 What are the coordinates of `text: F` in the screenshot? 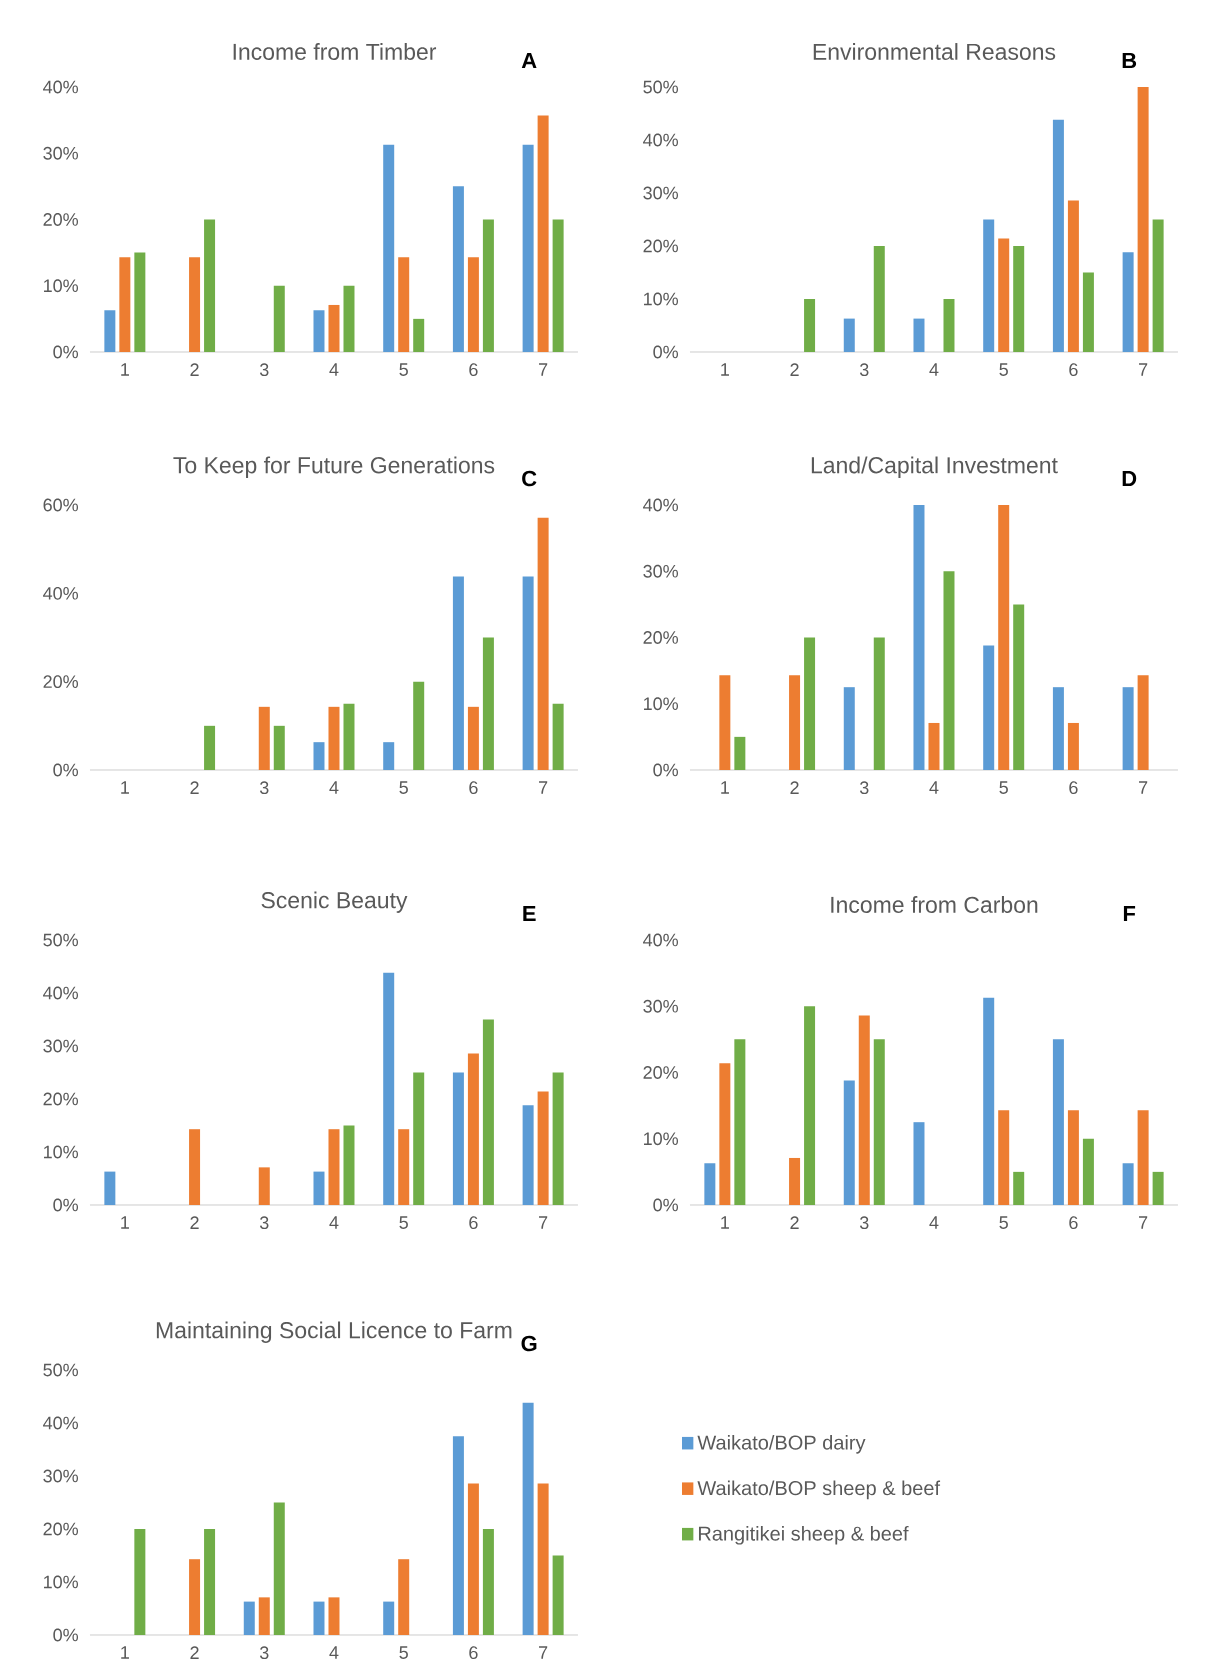 It's located at (1129, 913).